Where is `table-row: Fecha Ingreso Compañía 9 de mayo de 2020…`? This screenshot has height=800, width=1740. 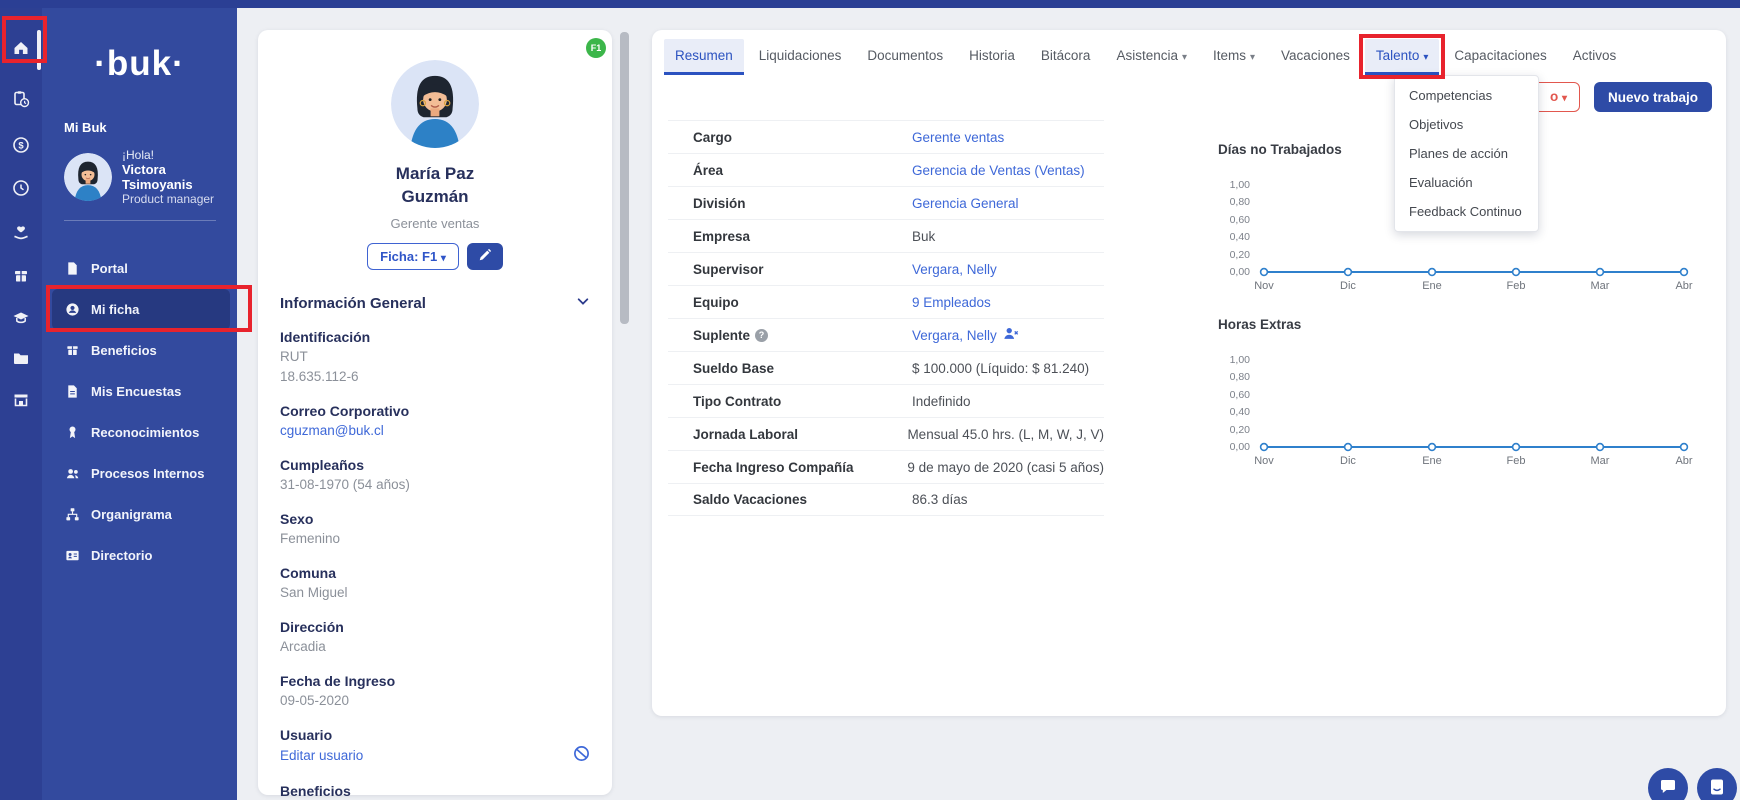 table-row: Fecha Ingreso Compañía 9 de mayo de 2020… is located at coordinates (886, 466).